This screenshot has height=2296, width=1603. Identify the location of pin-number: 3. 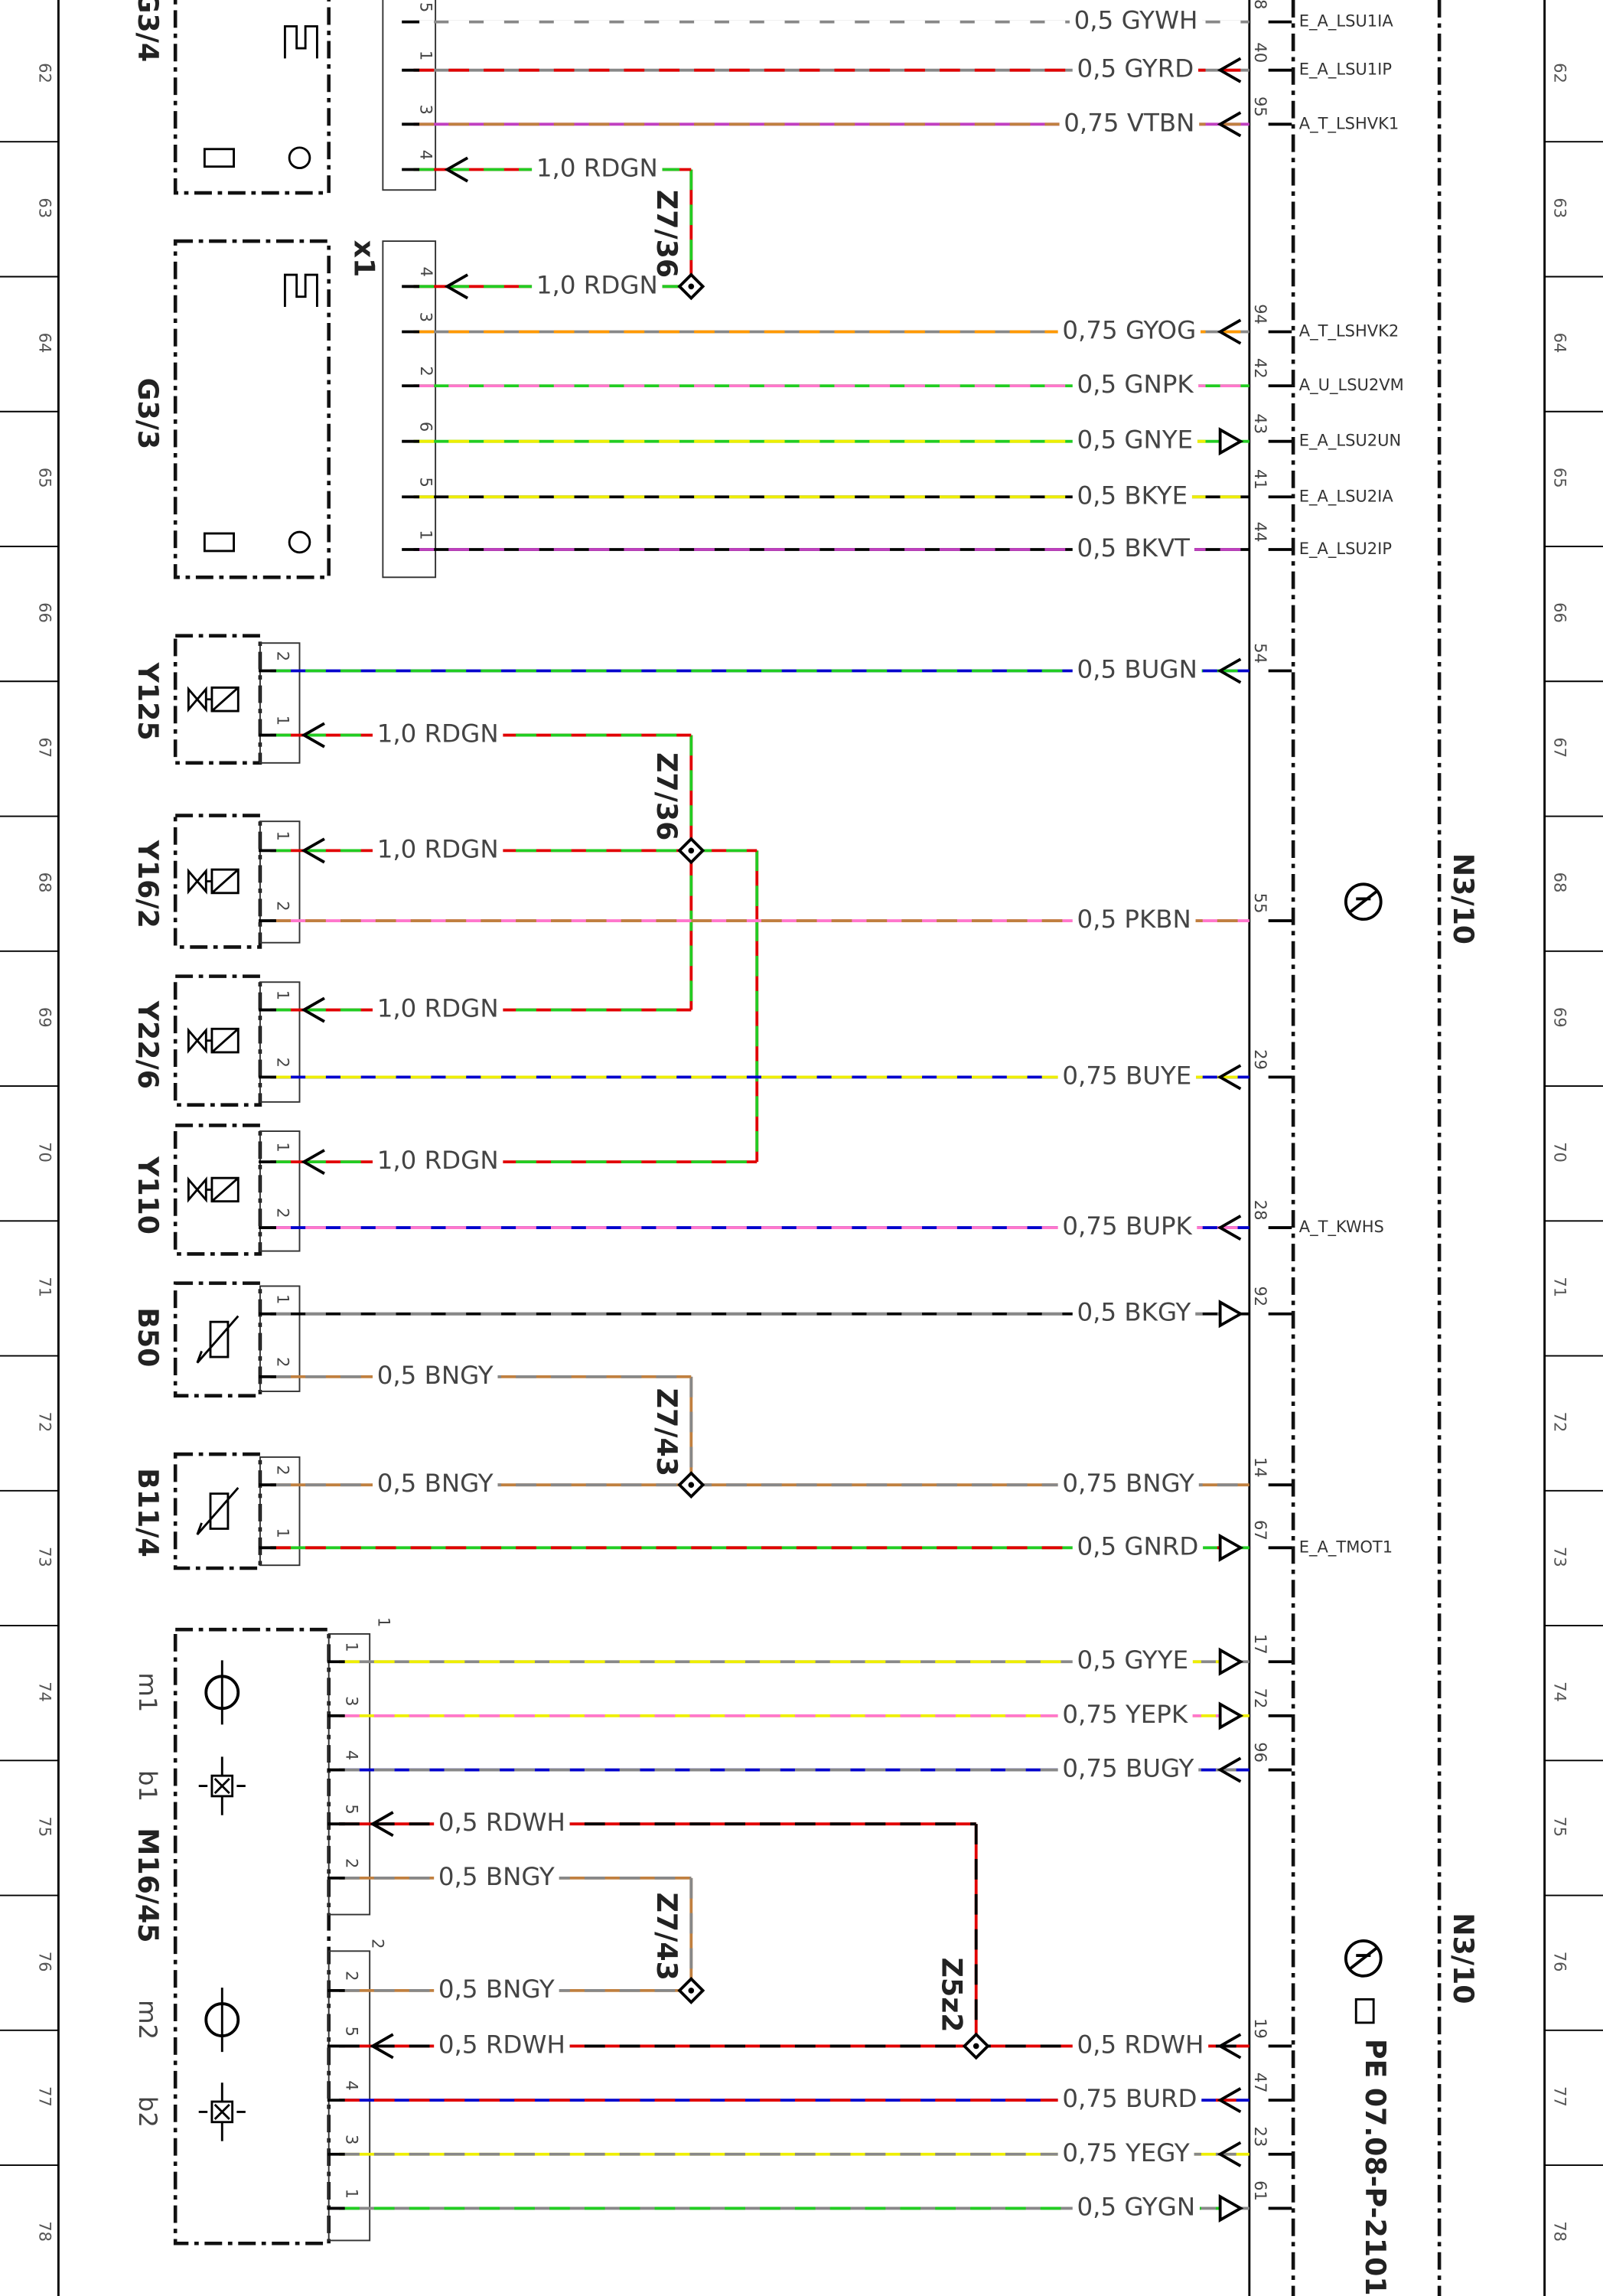
(351, 2139).